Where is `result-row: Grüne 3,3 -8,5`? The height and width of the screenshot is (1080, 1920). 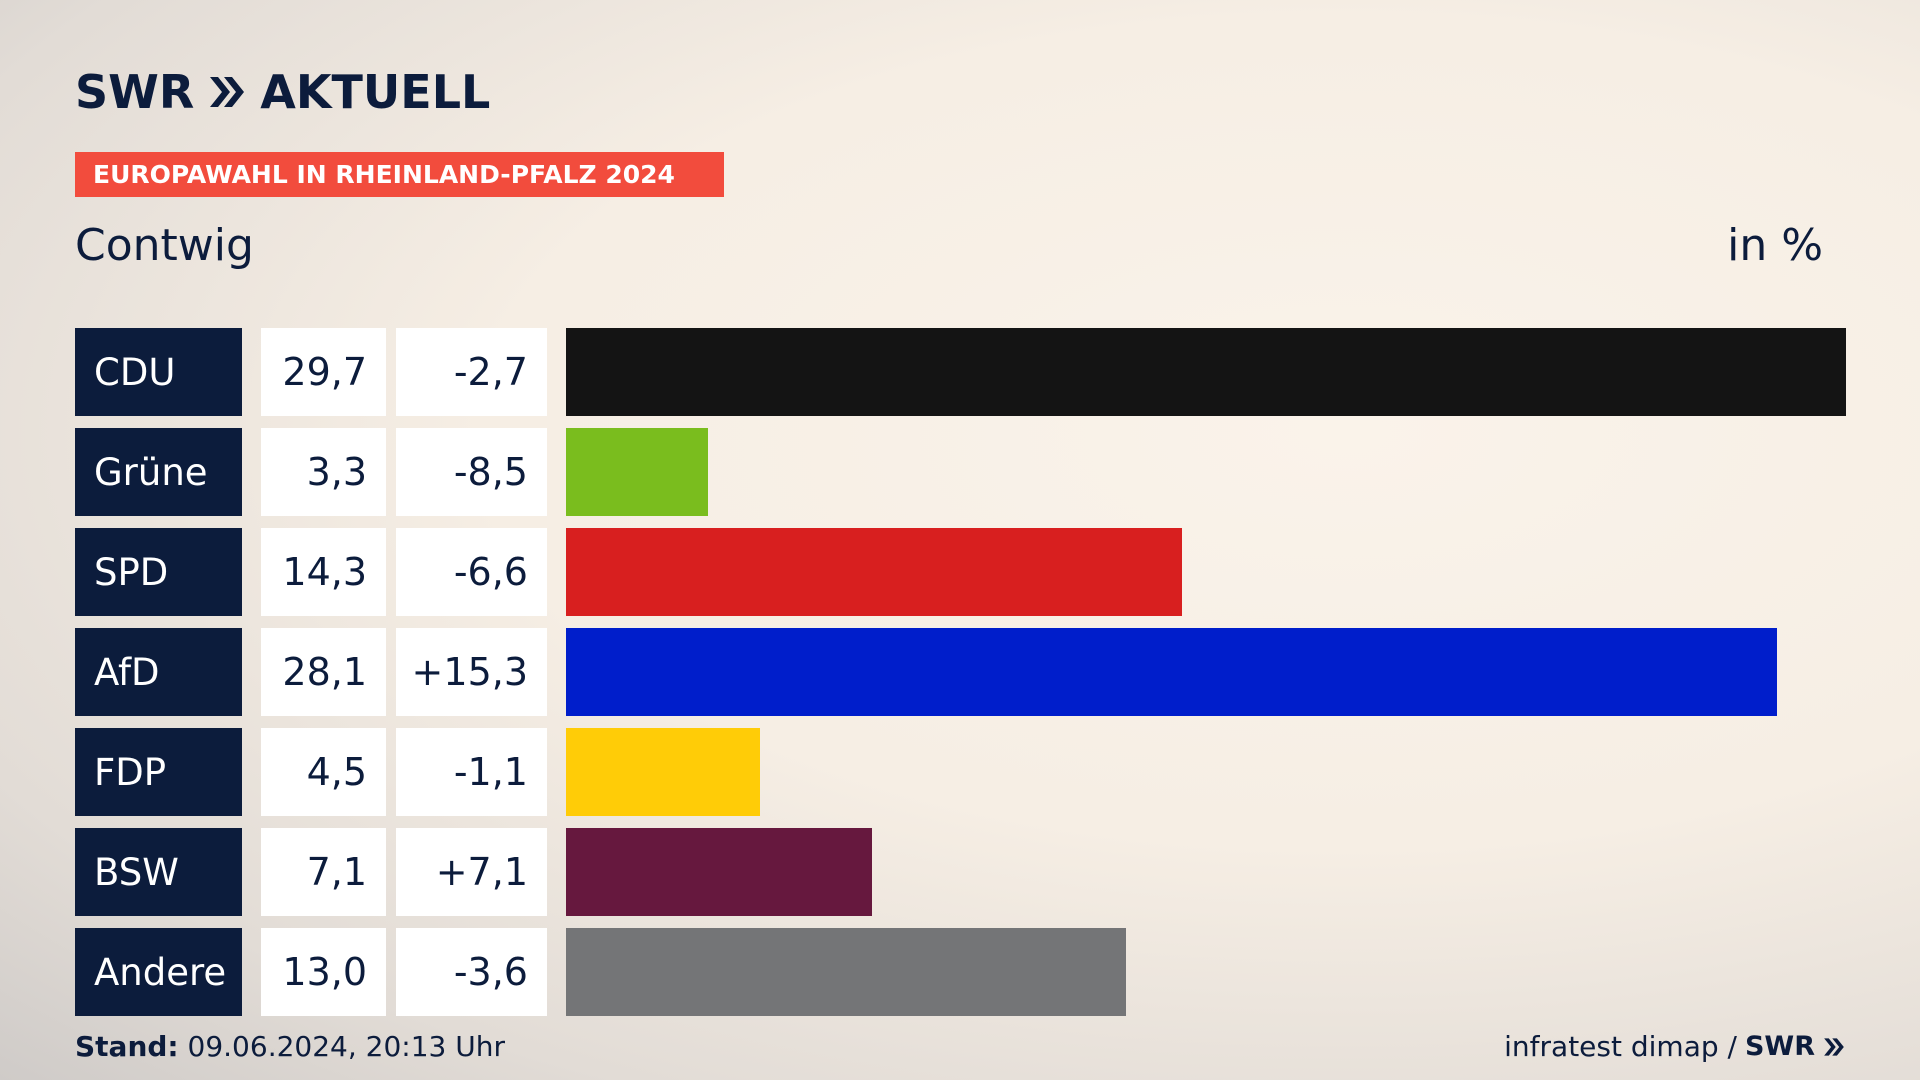
result-row: Grüne 3,3 -8,5 is located at coordinates (961, 472).